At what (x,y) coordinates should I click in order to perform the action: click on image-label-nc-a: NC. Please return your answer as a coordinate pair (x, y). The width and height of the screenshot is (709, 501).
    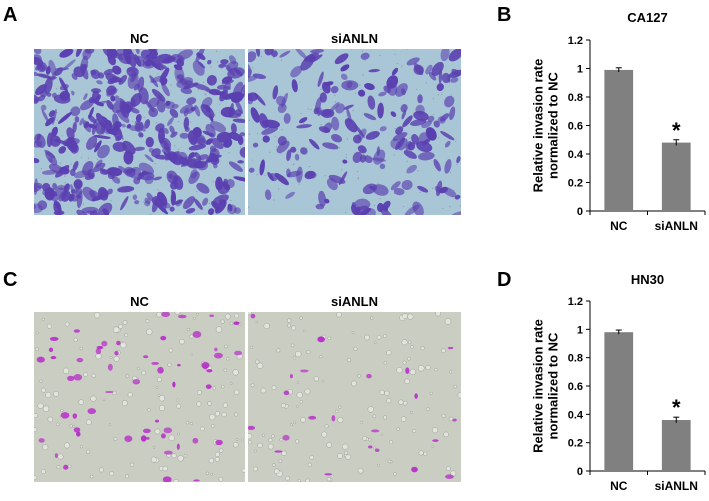
    Looking at the image, I should click on (139, 38).